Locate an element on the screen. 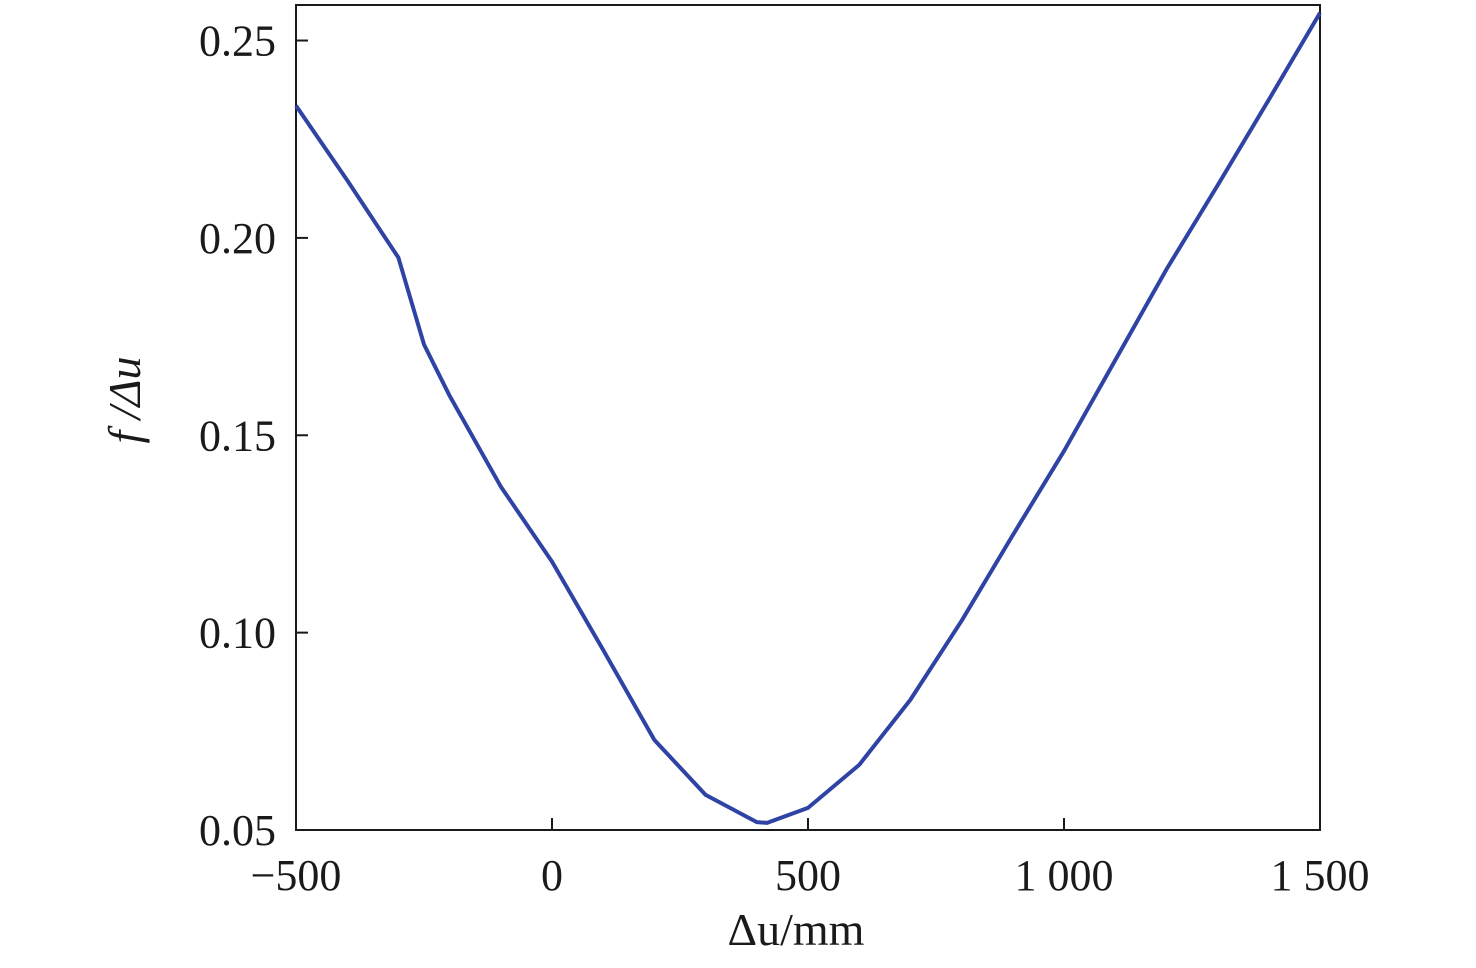 This screenshot has width=1476, height=968. x-tick-label: 0 is located at coordinates (552, 875).